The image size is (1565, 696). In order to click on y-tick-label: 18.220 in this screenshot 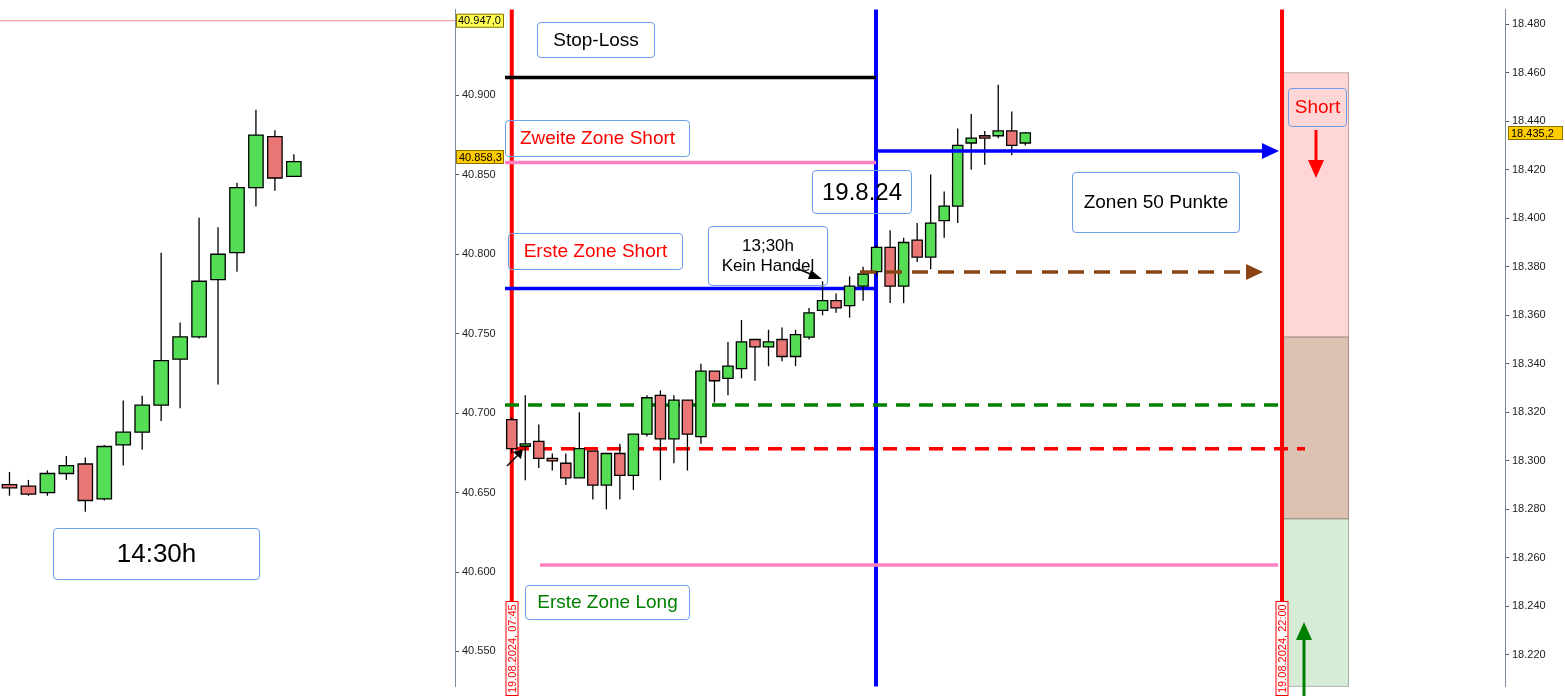, I will do `click(1529, 653)`.